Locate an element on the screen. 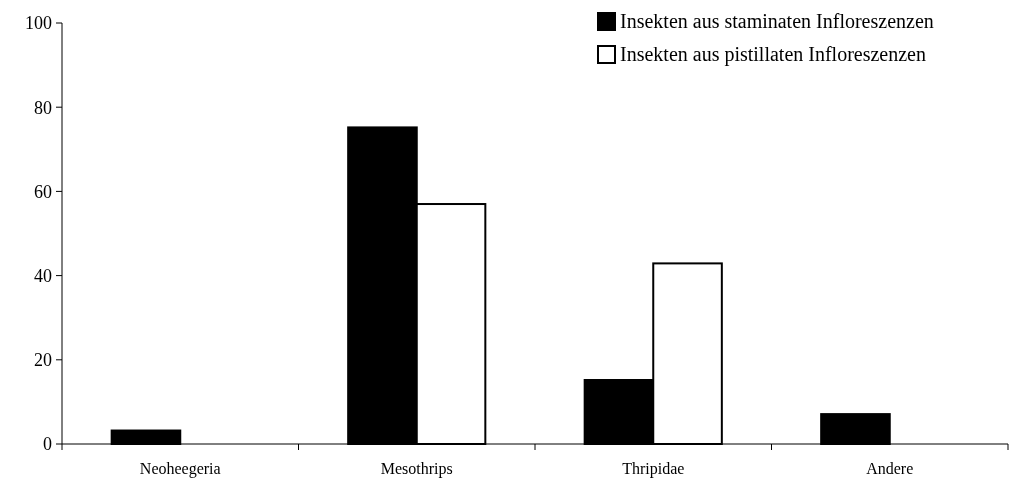  y-tick-label: 60 is located at coordinates (43, 191).